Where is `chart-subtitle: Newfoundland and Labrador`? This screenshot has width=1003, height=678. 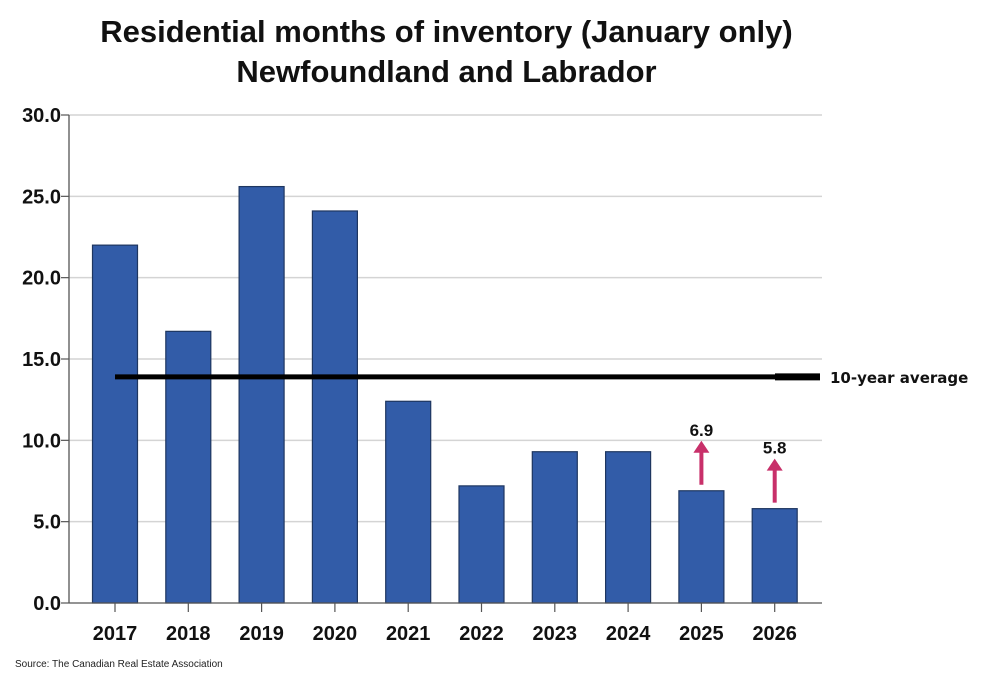
chart-subtitle: Newfoundland and Labrador is located at coordinates (446, 71).